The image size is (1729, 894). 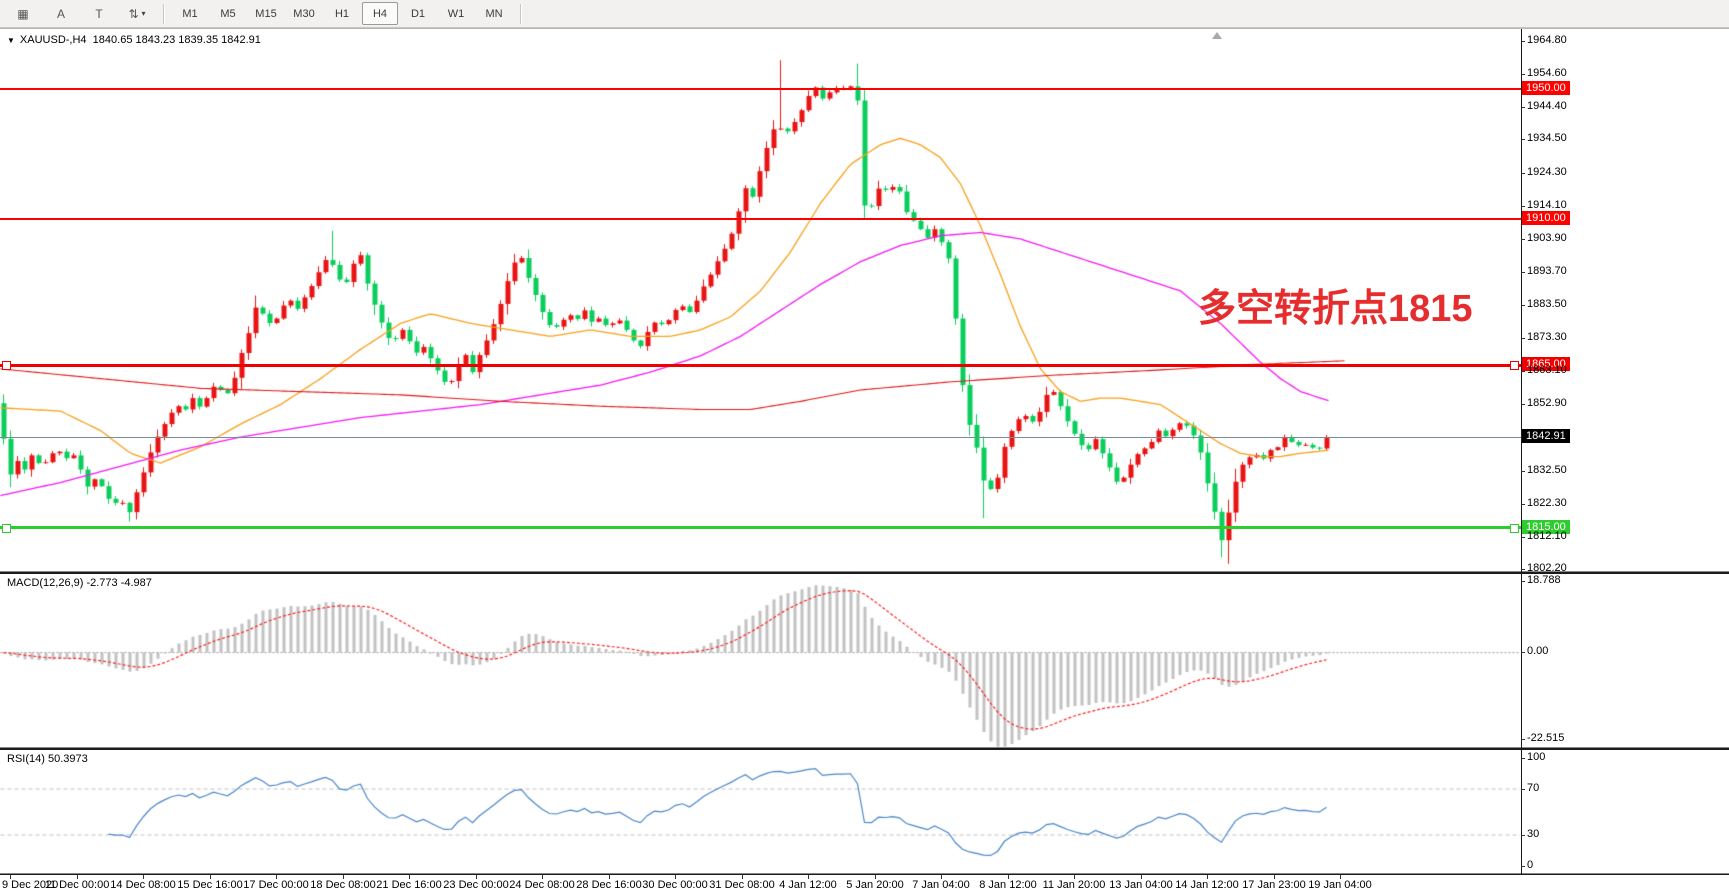 I want to click on price-axis-label: 1944.40, so click(x=1544, y=106).